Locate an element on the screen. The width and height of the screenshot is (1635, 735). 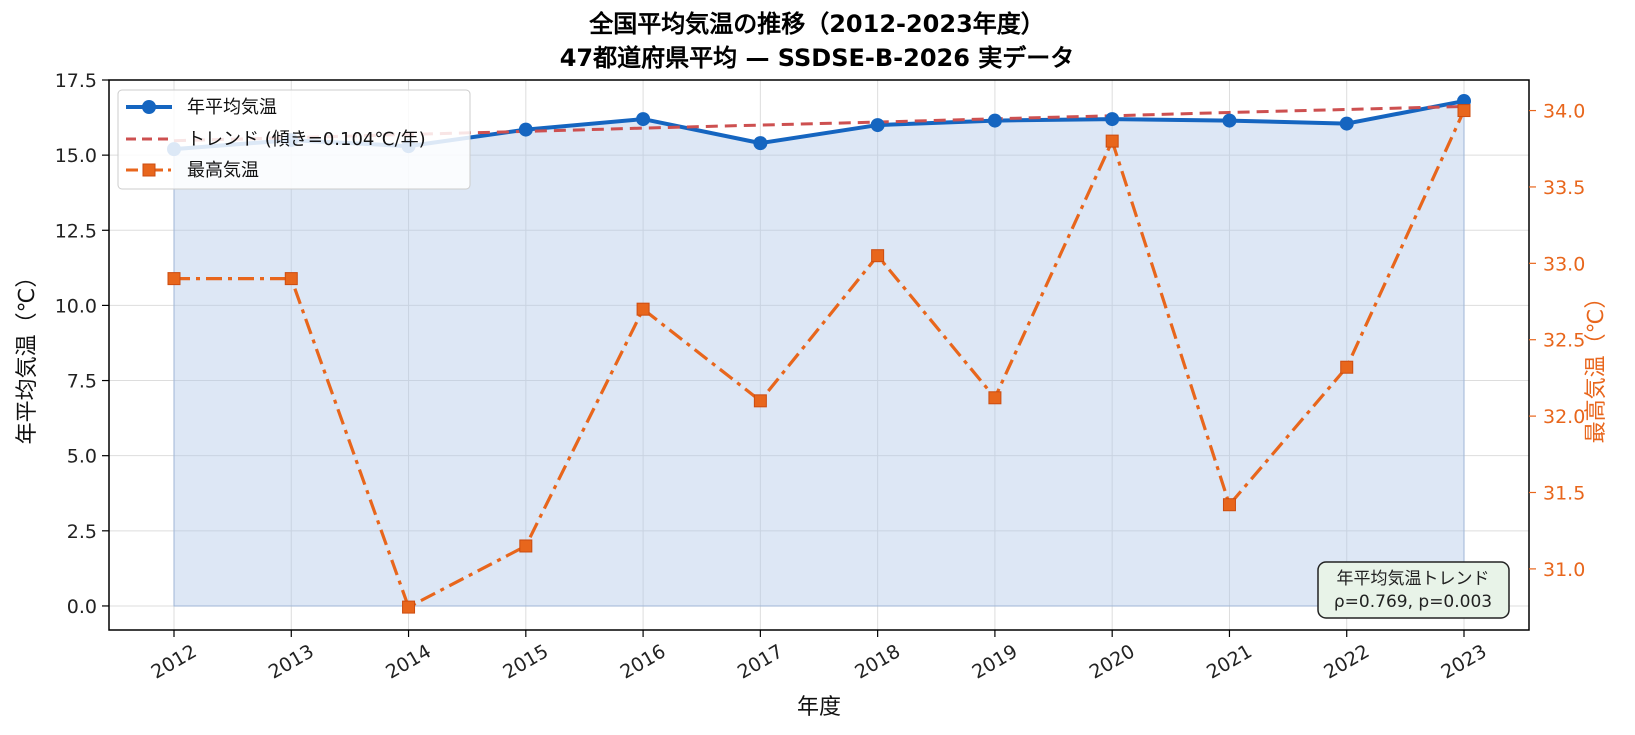
y-right-tick-label: 32.0 is located at coordinates (1564, 417).